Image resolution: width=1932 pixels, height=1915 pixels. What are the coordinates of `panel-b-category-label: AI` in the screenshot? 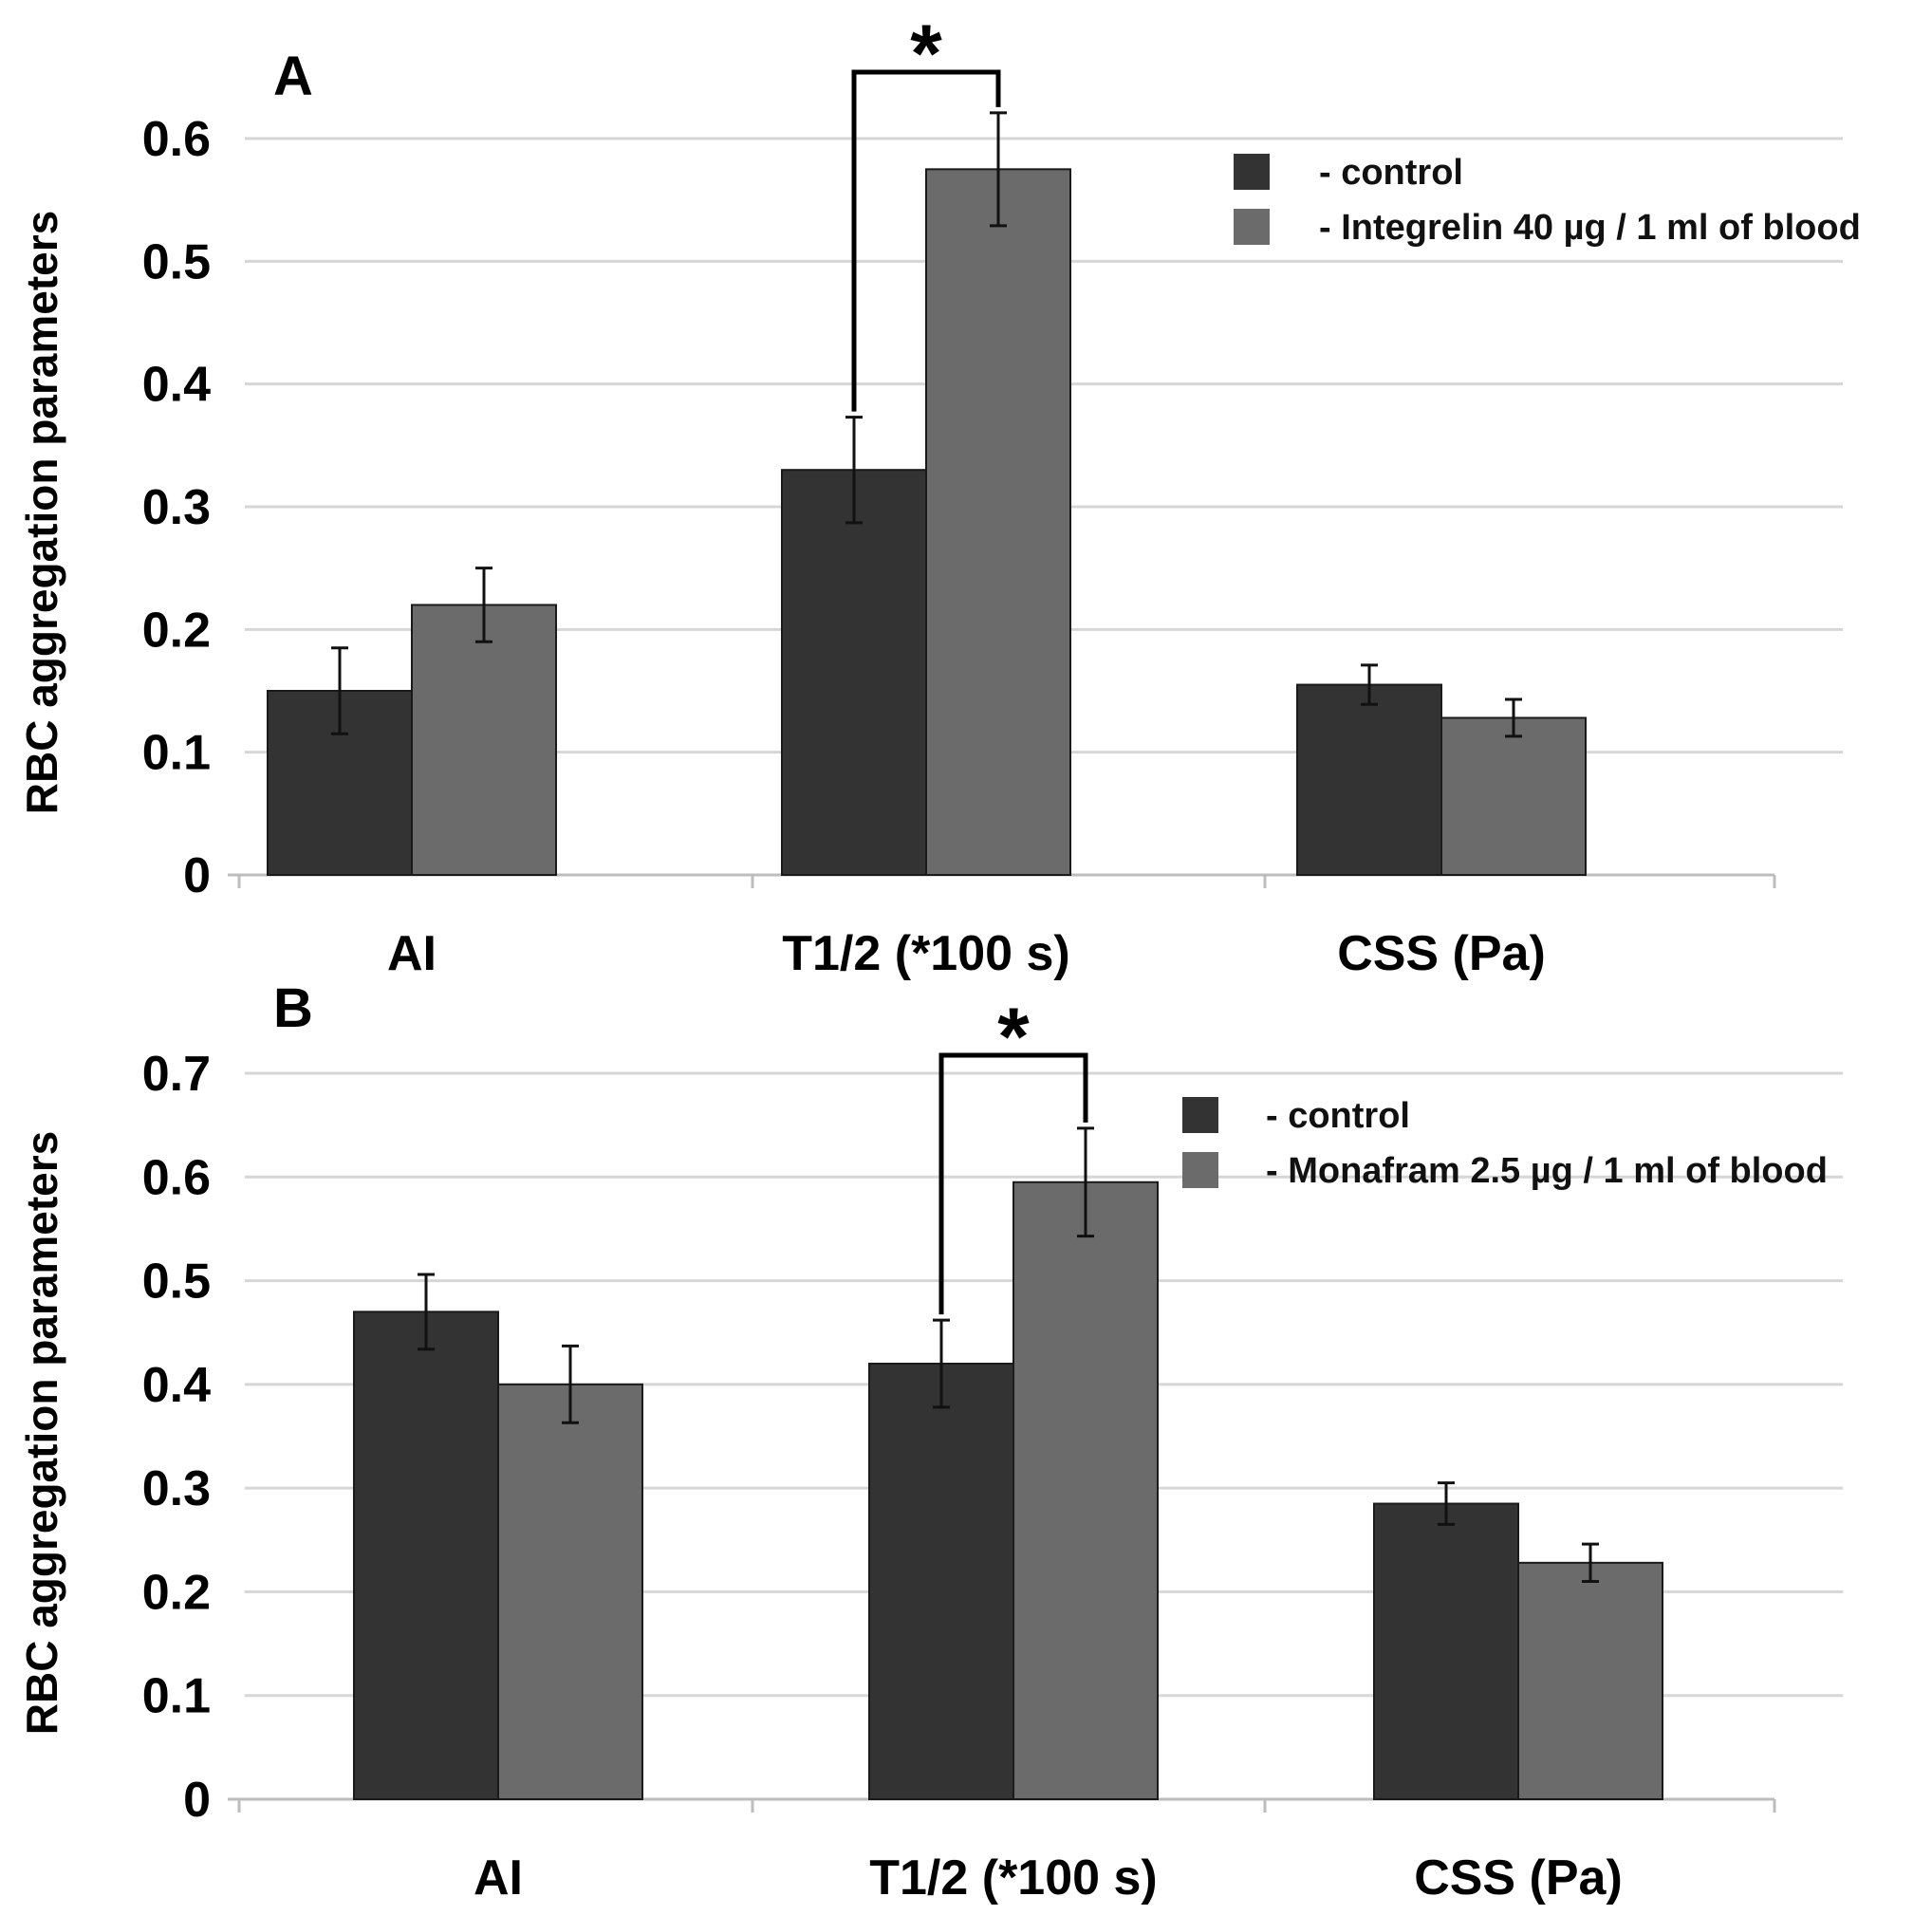 It's located at (498, 1878).